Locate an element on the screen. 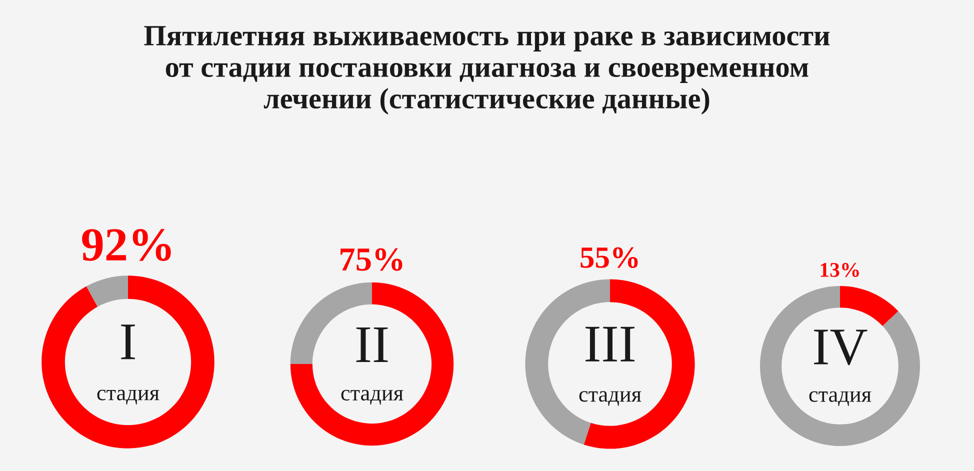  data-label: 55% is located at coordinates (609, 257).